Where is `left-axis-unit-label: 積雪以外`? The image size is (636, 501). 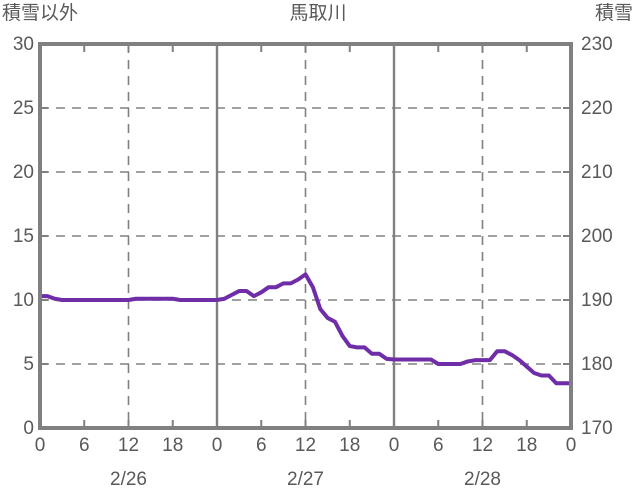
left-axis-unit-label: 積雪以外 is located at coordinates (40, 13).